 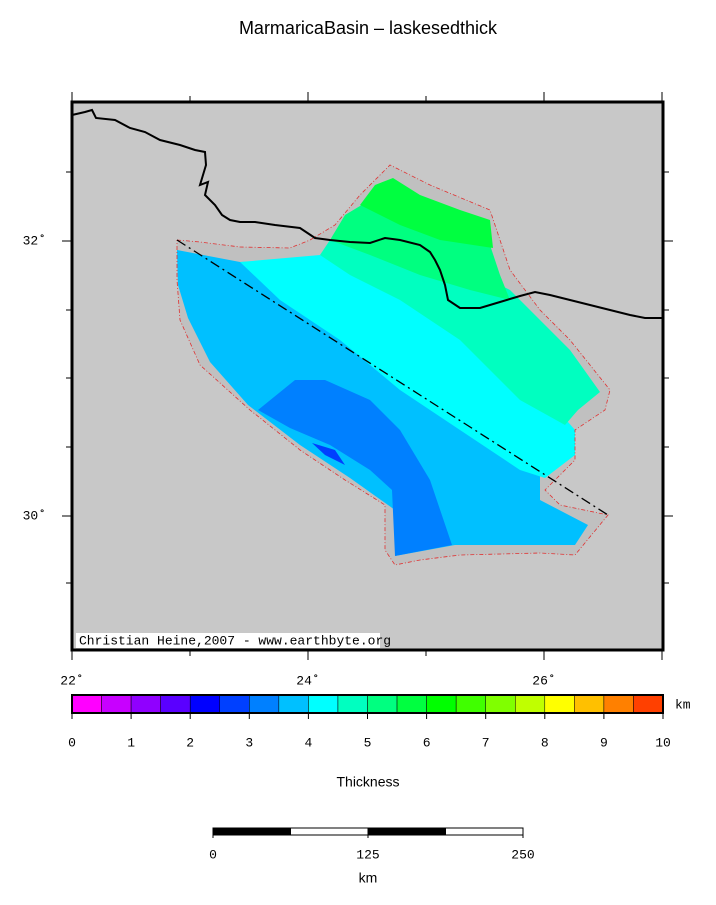 I want to click on thickness-5.5, so click(x=426, y=213).